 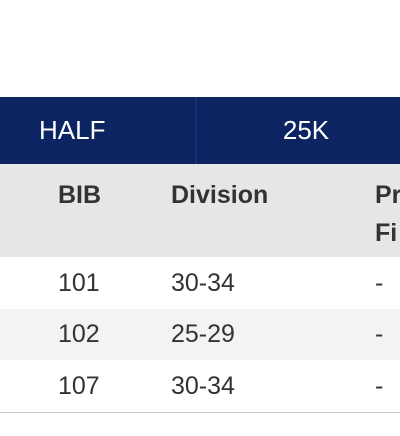 I want to click on table-row: 101 30-34 -, so click(x=200, y=283).